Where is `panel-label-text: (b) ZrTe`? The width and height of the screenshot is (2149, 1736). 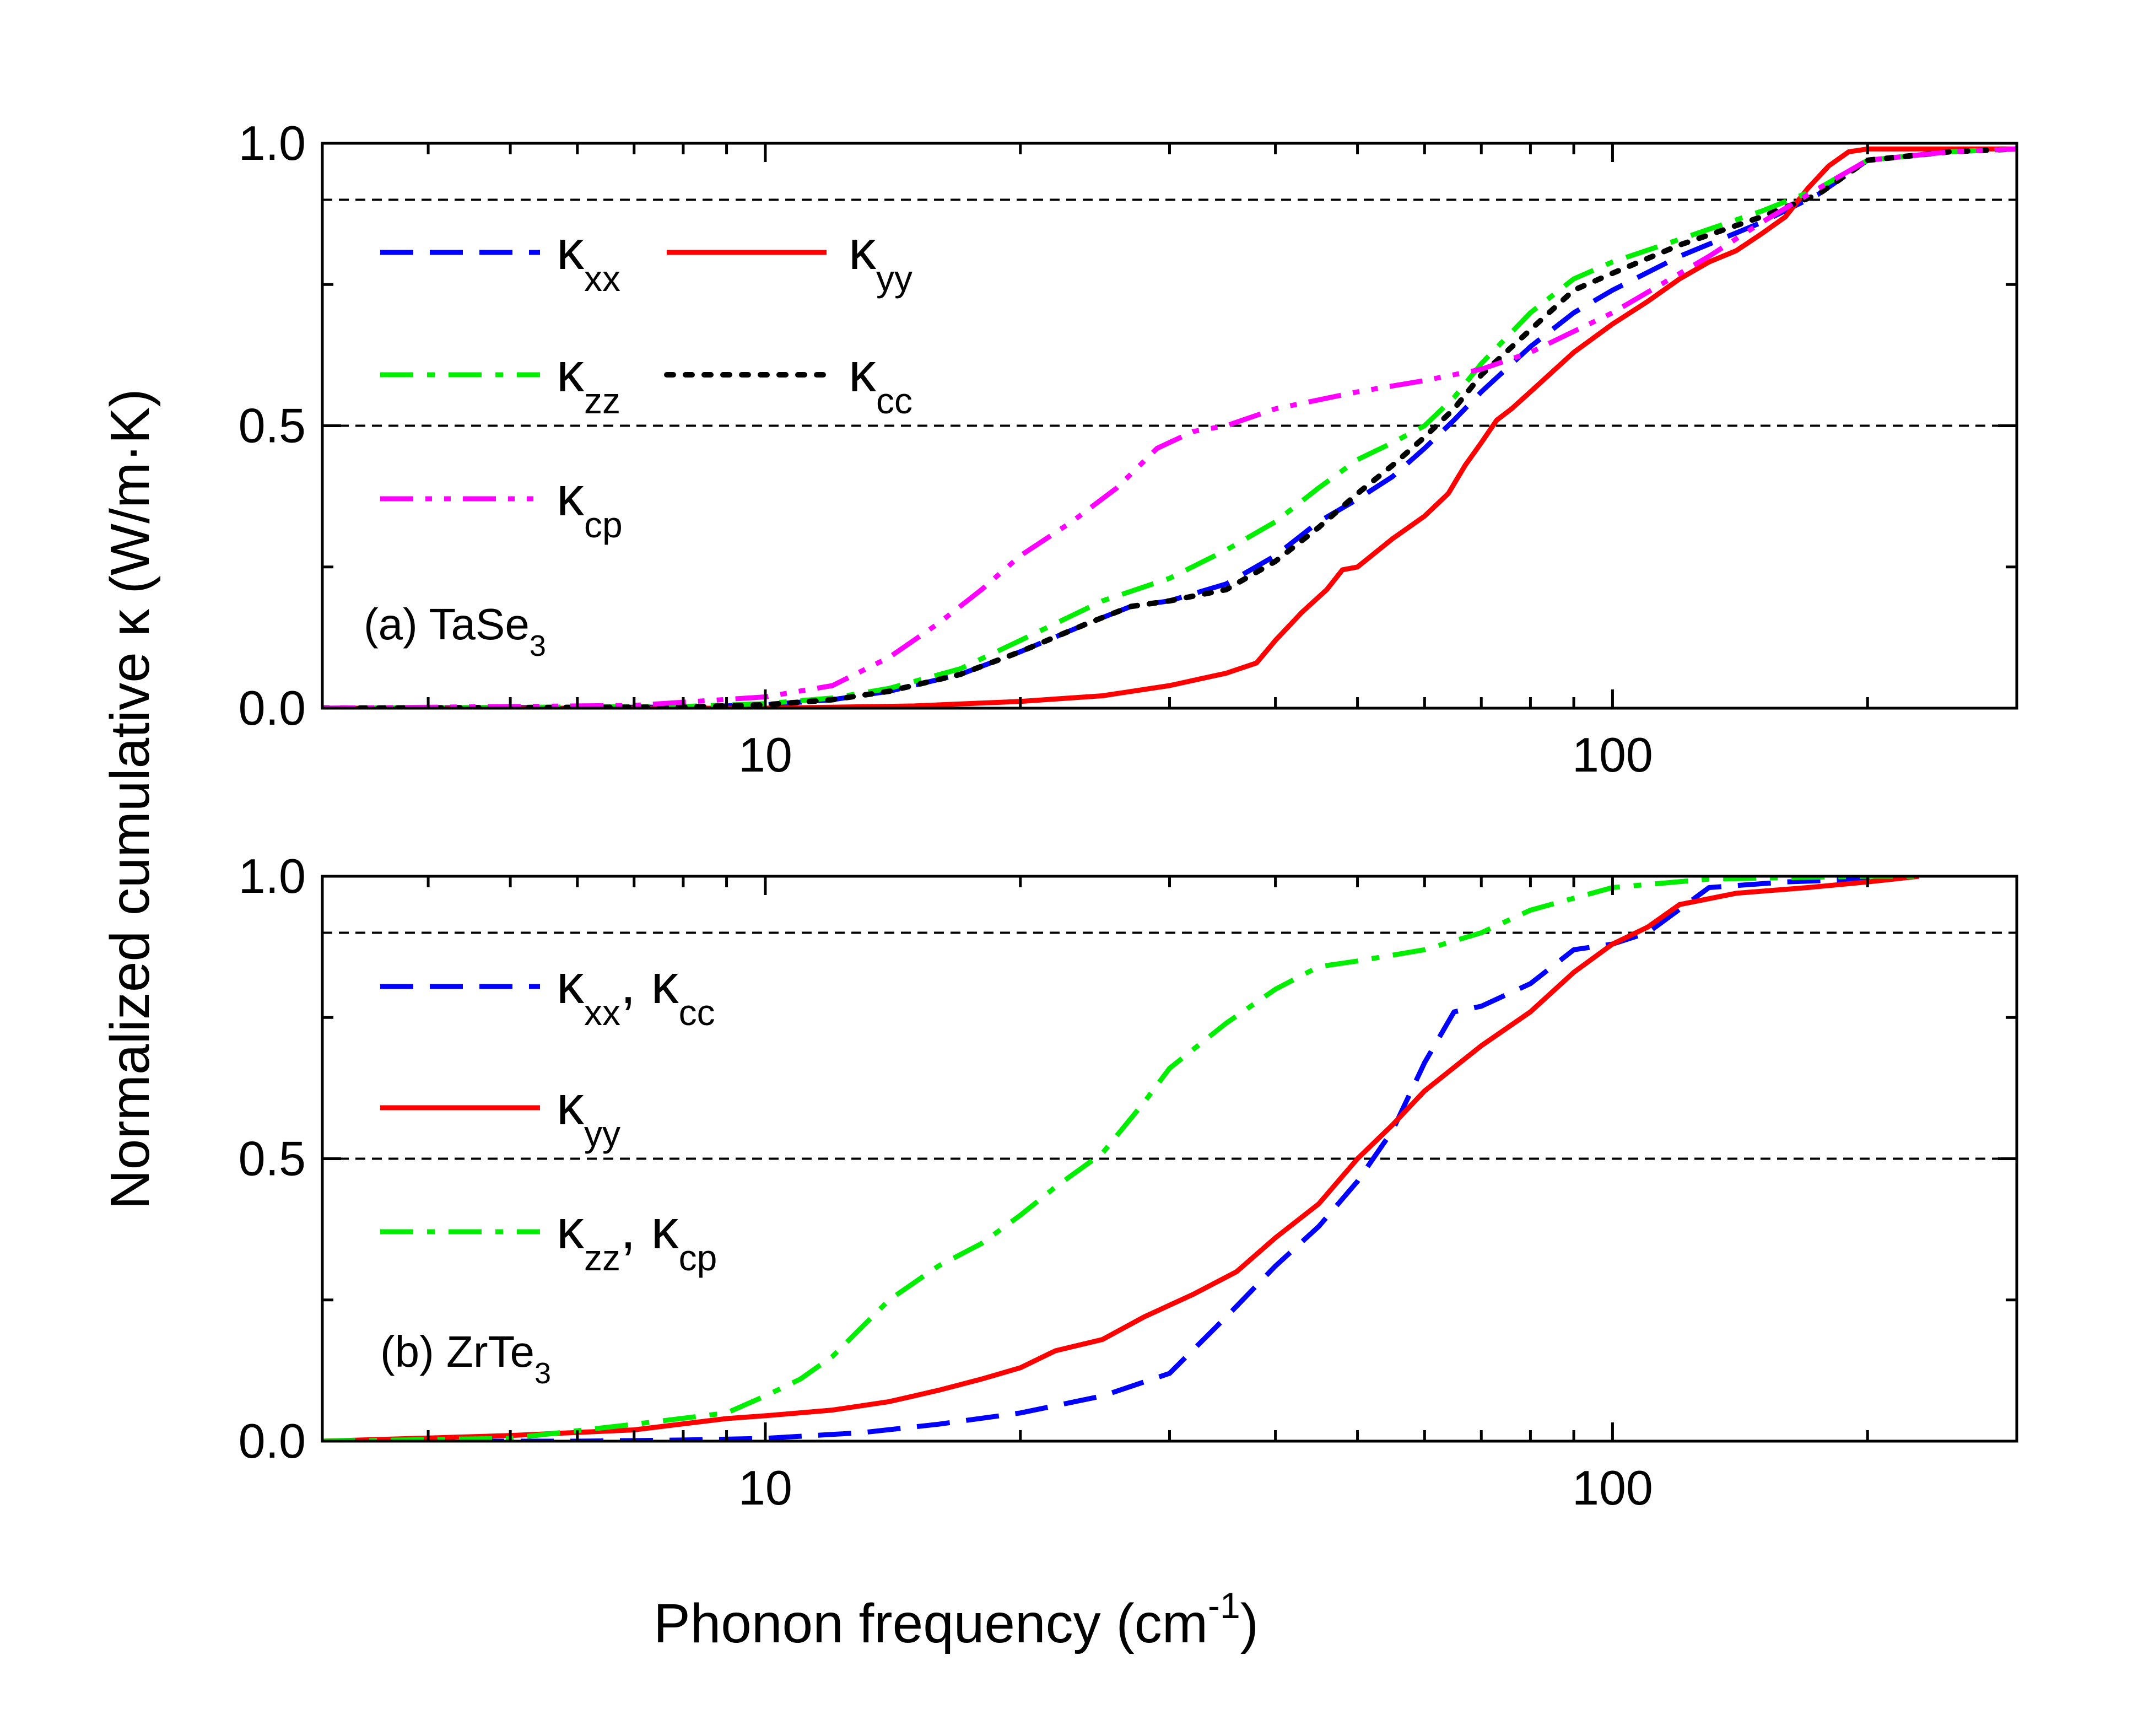 panel-label-text: (b) ZrTe is located at coordinates (457, 1351).